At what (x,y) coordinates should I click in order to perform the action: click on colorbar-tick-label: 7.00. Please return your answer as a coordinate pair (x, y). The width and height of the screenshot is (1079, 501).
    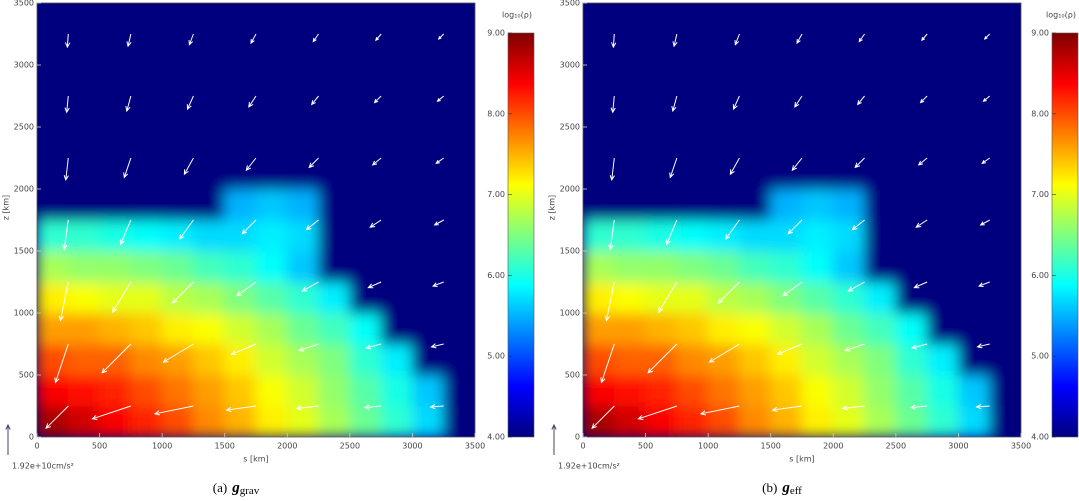
    Looking at the image, I should click on (1040, 194).